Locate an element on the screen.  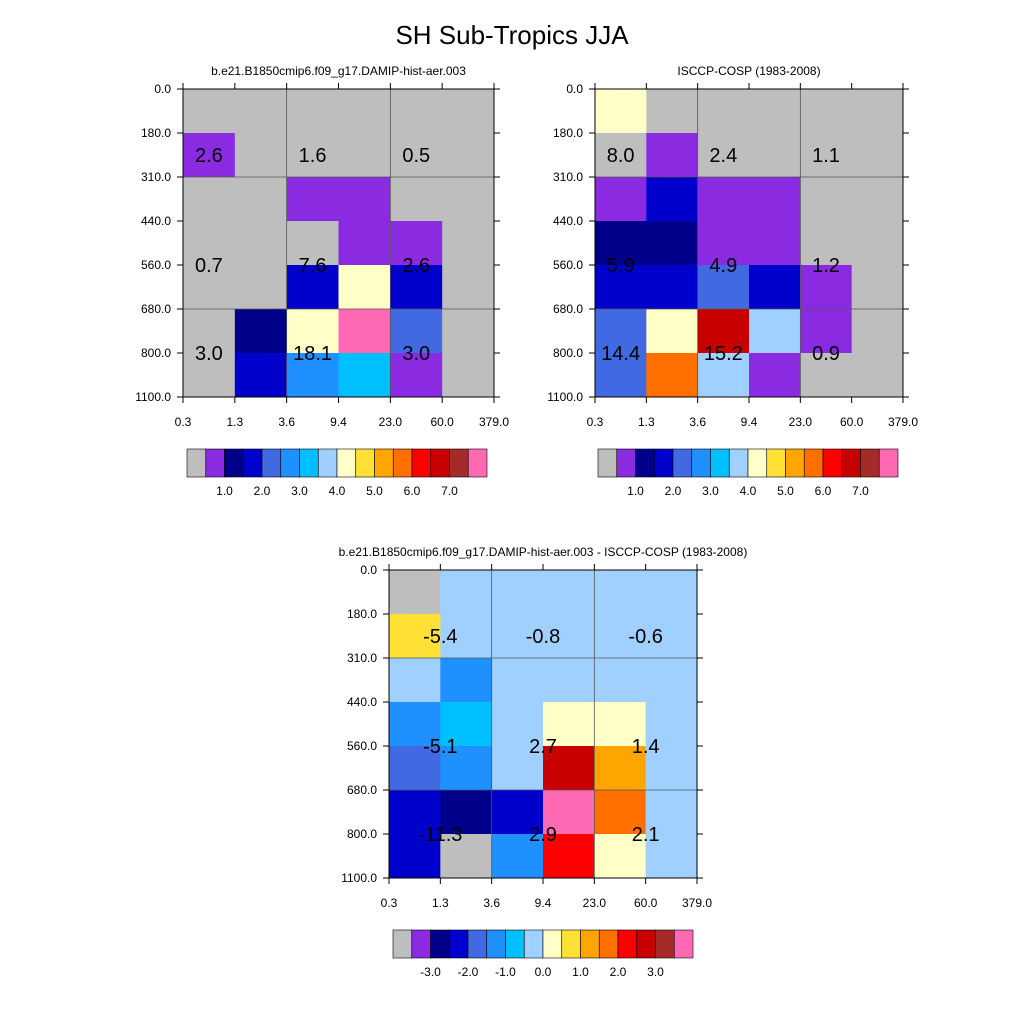
colorbar-label: 2.0 is located at coordinates (618, 972).